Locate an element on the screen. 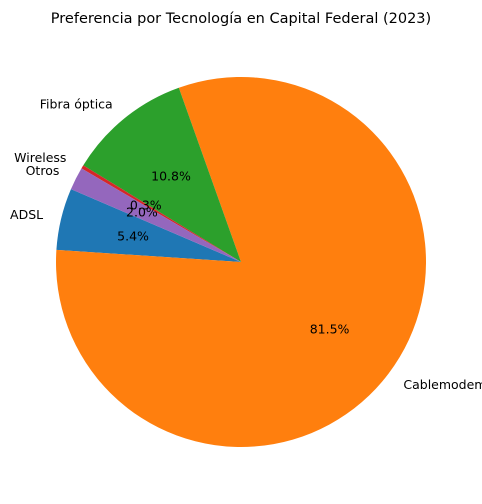  slice-label-cablemodem: Cablemodem is located at coordinates (442, 384).